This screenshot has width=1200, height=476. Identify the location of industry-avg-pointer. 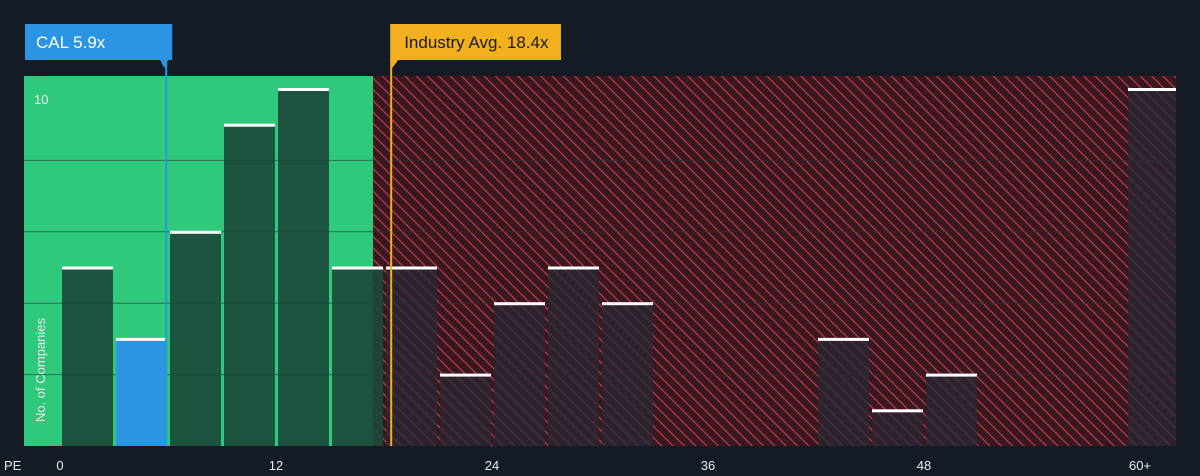
(394, 64).